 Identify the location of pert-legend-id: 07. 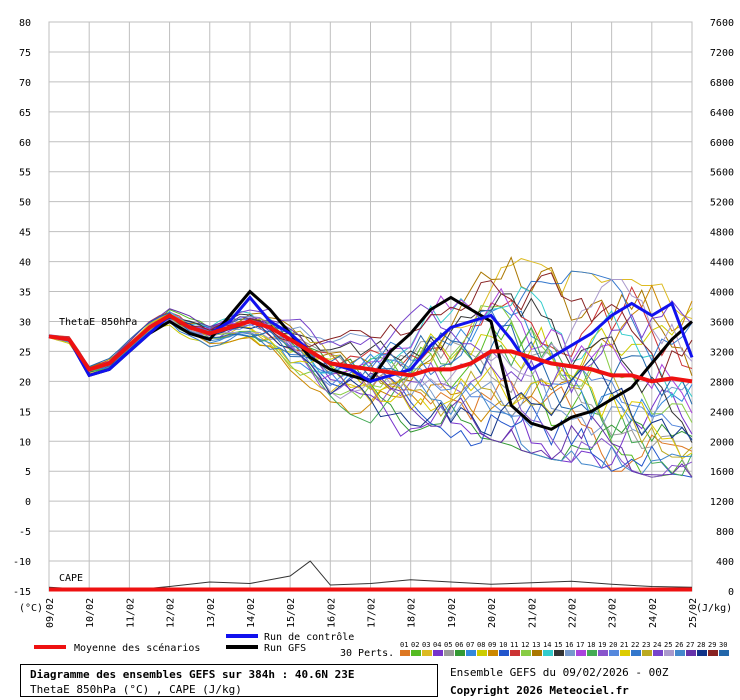
(470, 645).